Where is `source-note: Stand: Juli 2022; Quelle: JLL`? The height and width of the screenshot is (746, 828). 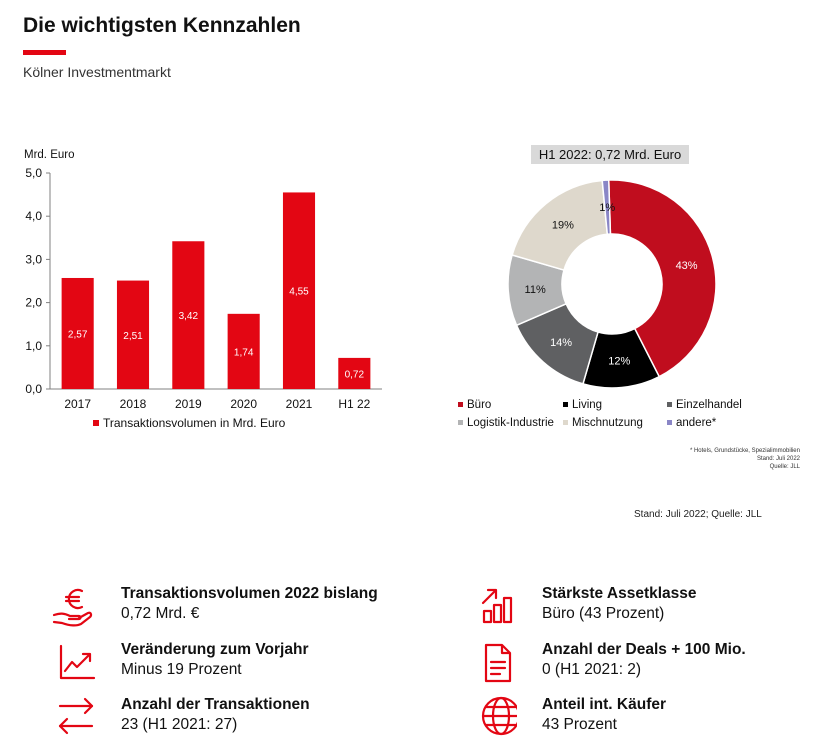
source-note: Stand: Juli 2022; Quelle: JLL is located at coordinates (698, 514).